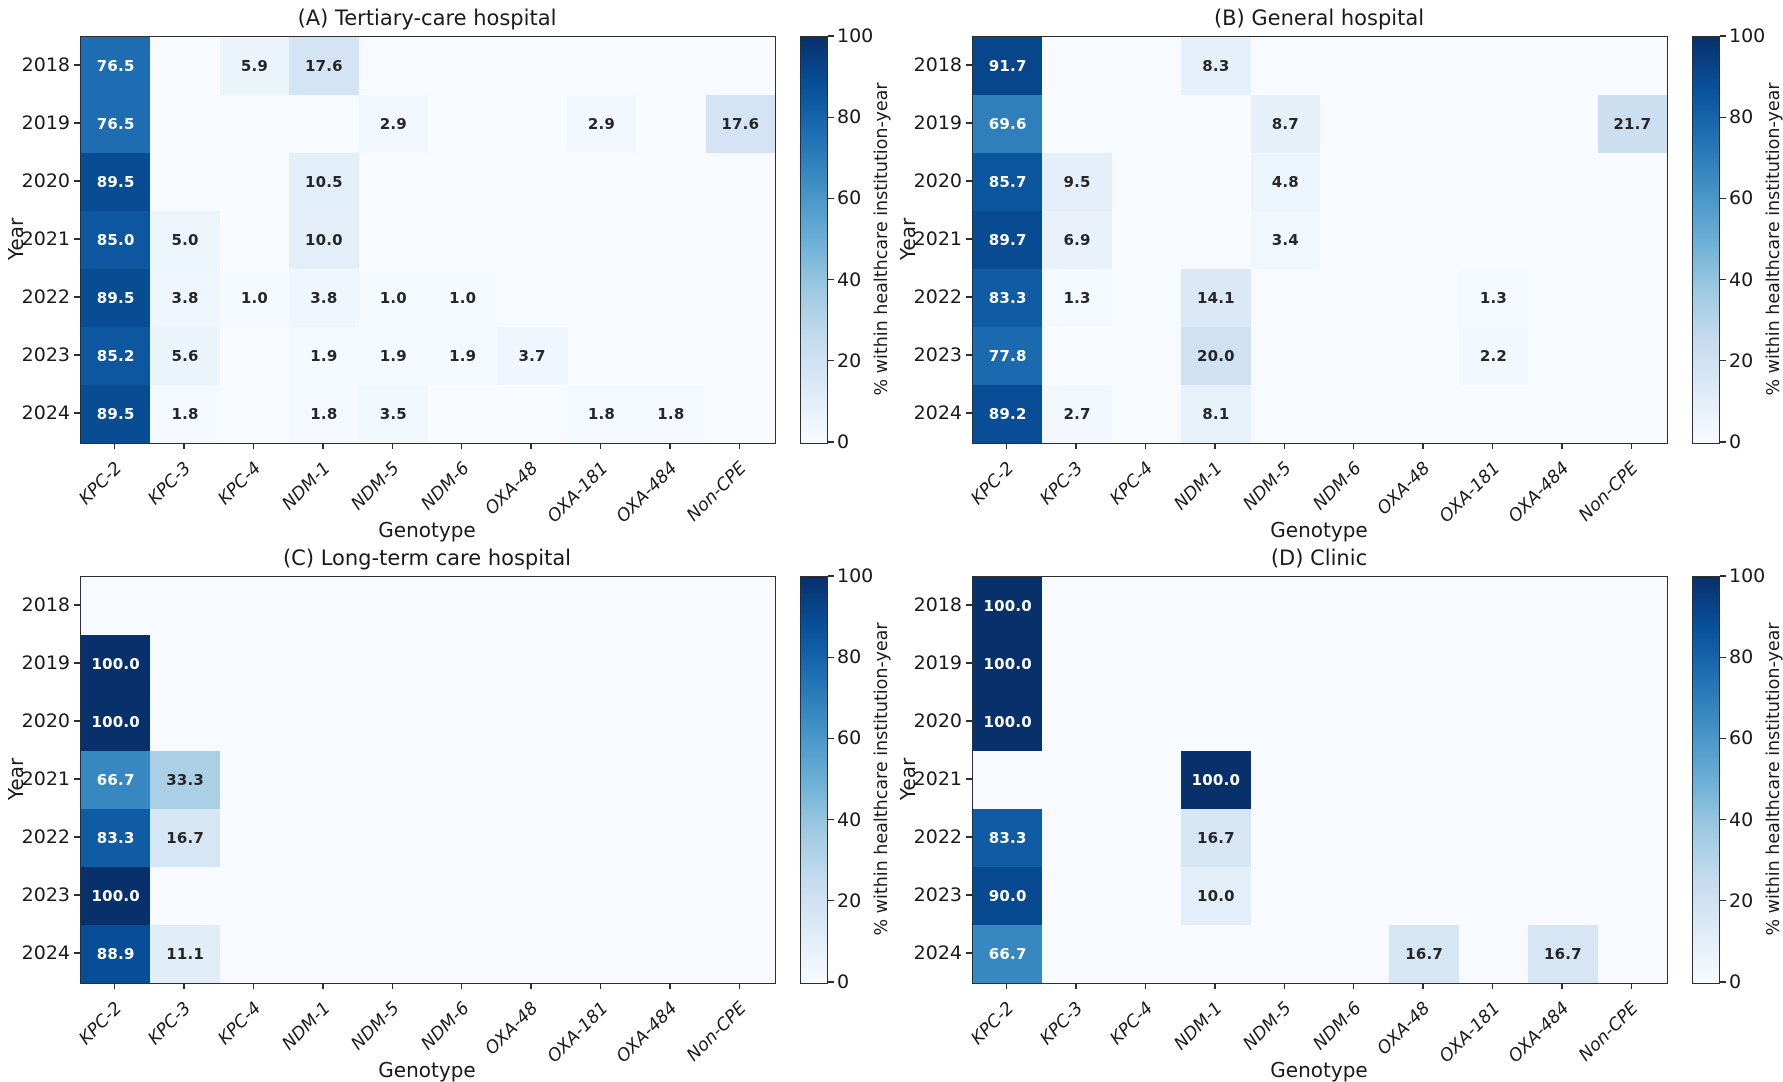  I want to click on cell-value: 3.7, so click(532, 356).